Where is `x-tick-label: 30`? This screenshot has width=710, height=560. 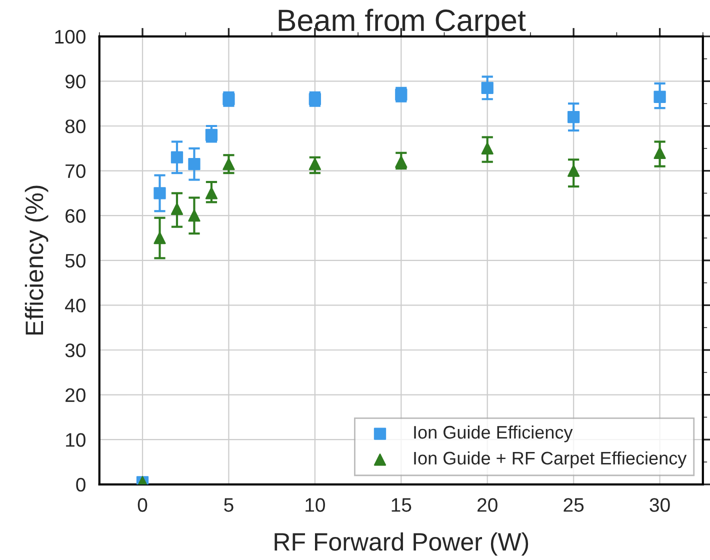 x-tick-label: 30 is located at coordinates (660, 505).